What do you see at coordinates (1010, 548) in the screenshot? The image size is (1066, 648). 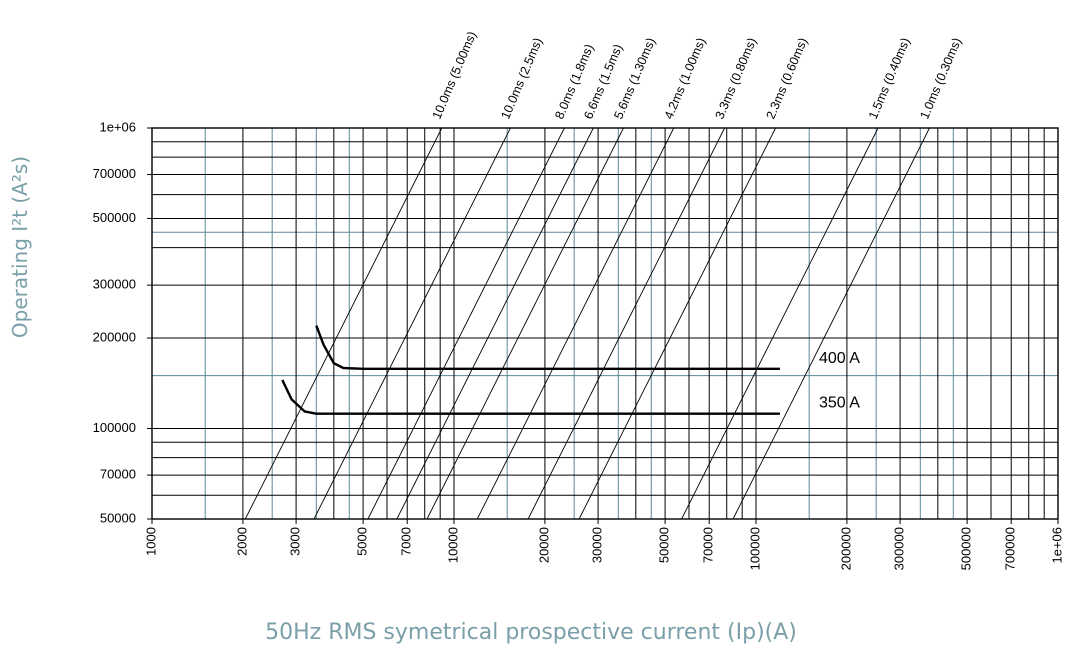 I see `x-tick-label: 700000` at bounding box center [1010, 548].